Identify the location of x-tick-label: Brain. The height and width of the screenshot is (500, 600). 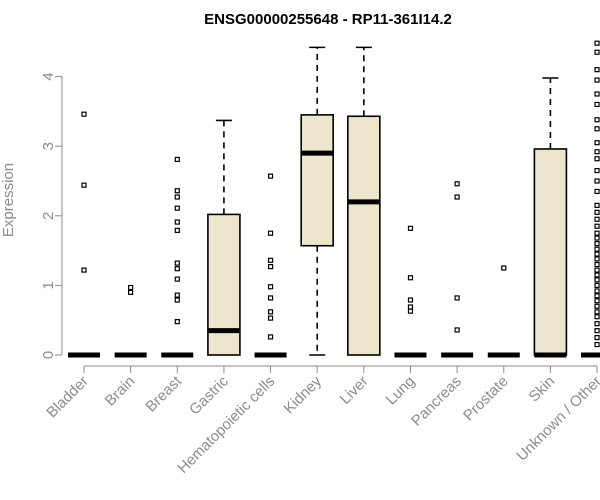
(120, 391).